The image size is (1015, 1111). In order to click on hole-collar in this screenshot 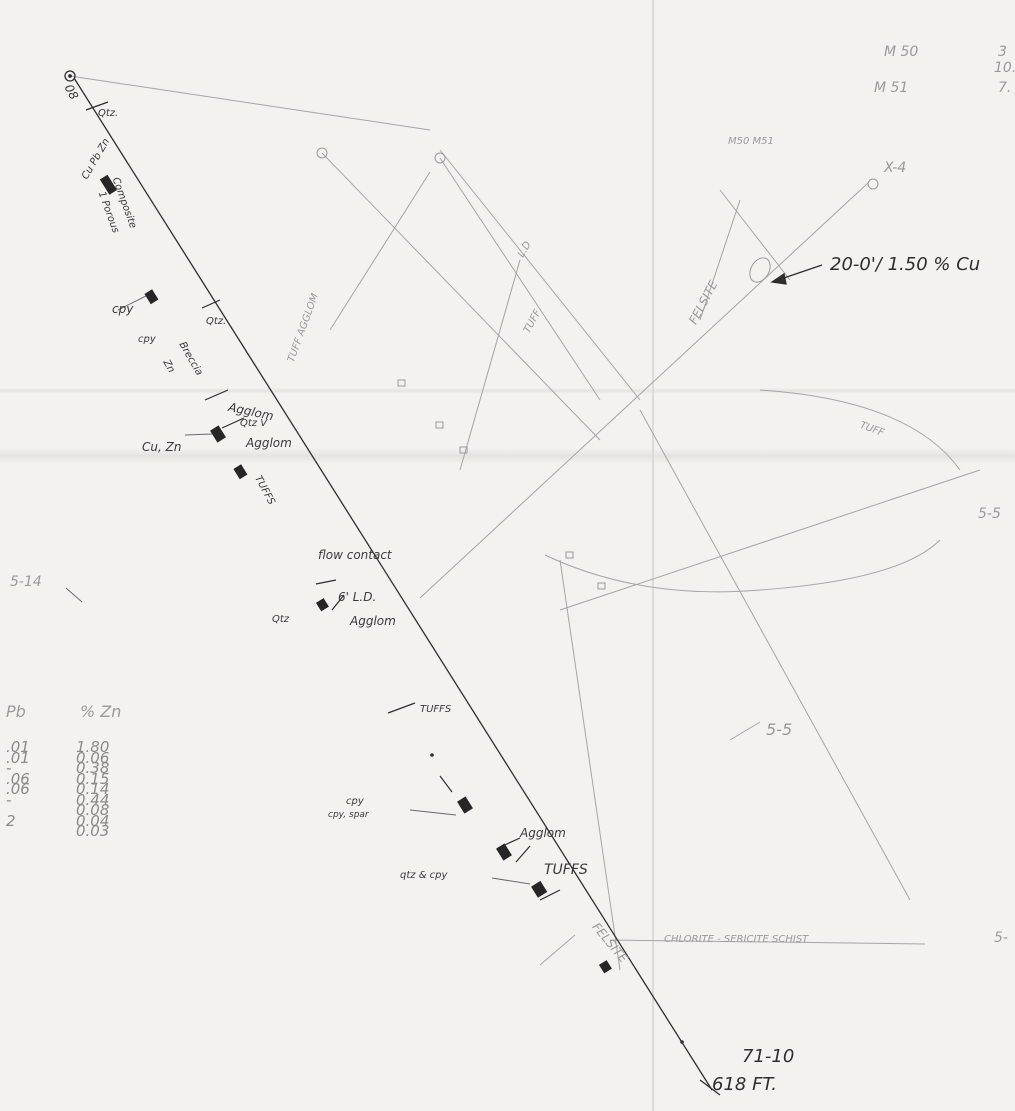, I will do `click(70, 76)`.